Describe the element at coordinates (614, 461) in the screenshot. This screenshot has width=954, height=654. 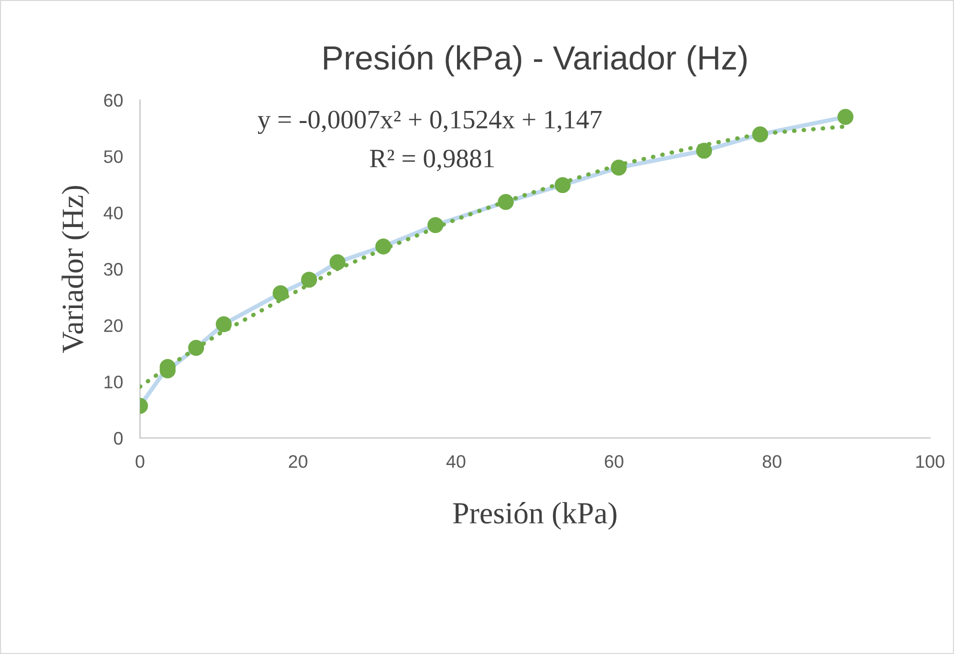
I see `x-tick-label: 60` at that location.